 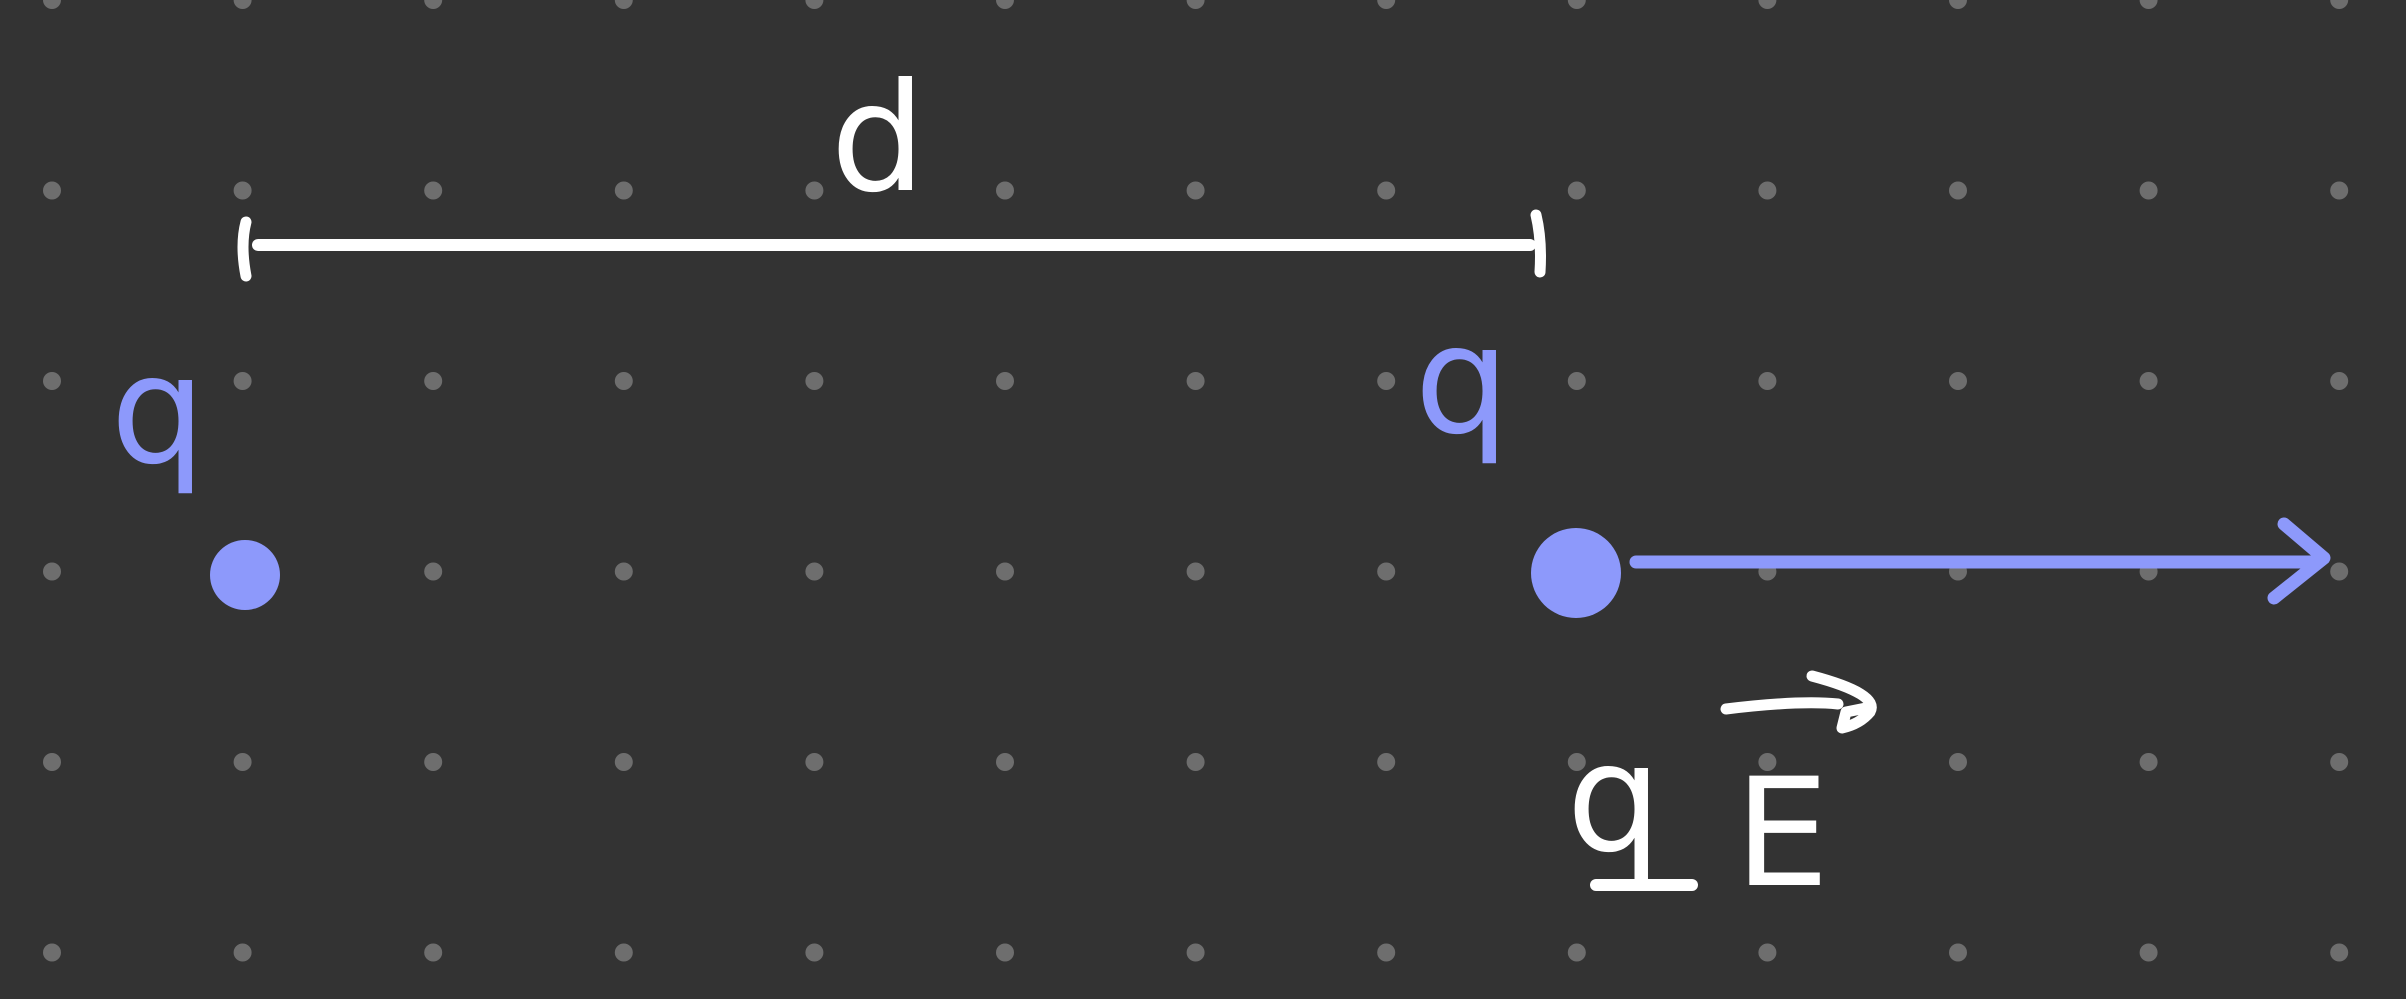 What do you see at coordinates (244, 249) in the screenshot?
I see `distance-left-tick` at bounding box center [244, 249].